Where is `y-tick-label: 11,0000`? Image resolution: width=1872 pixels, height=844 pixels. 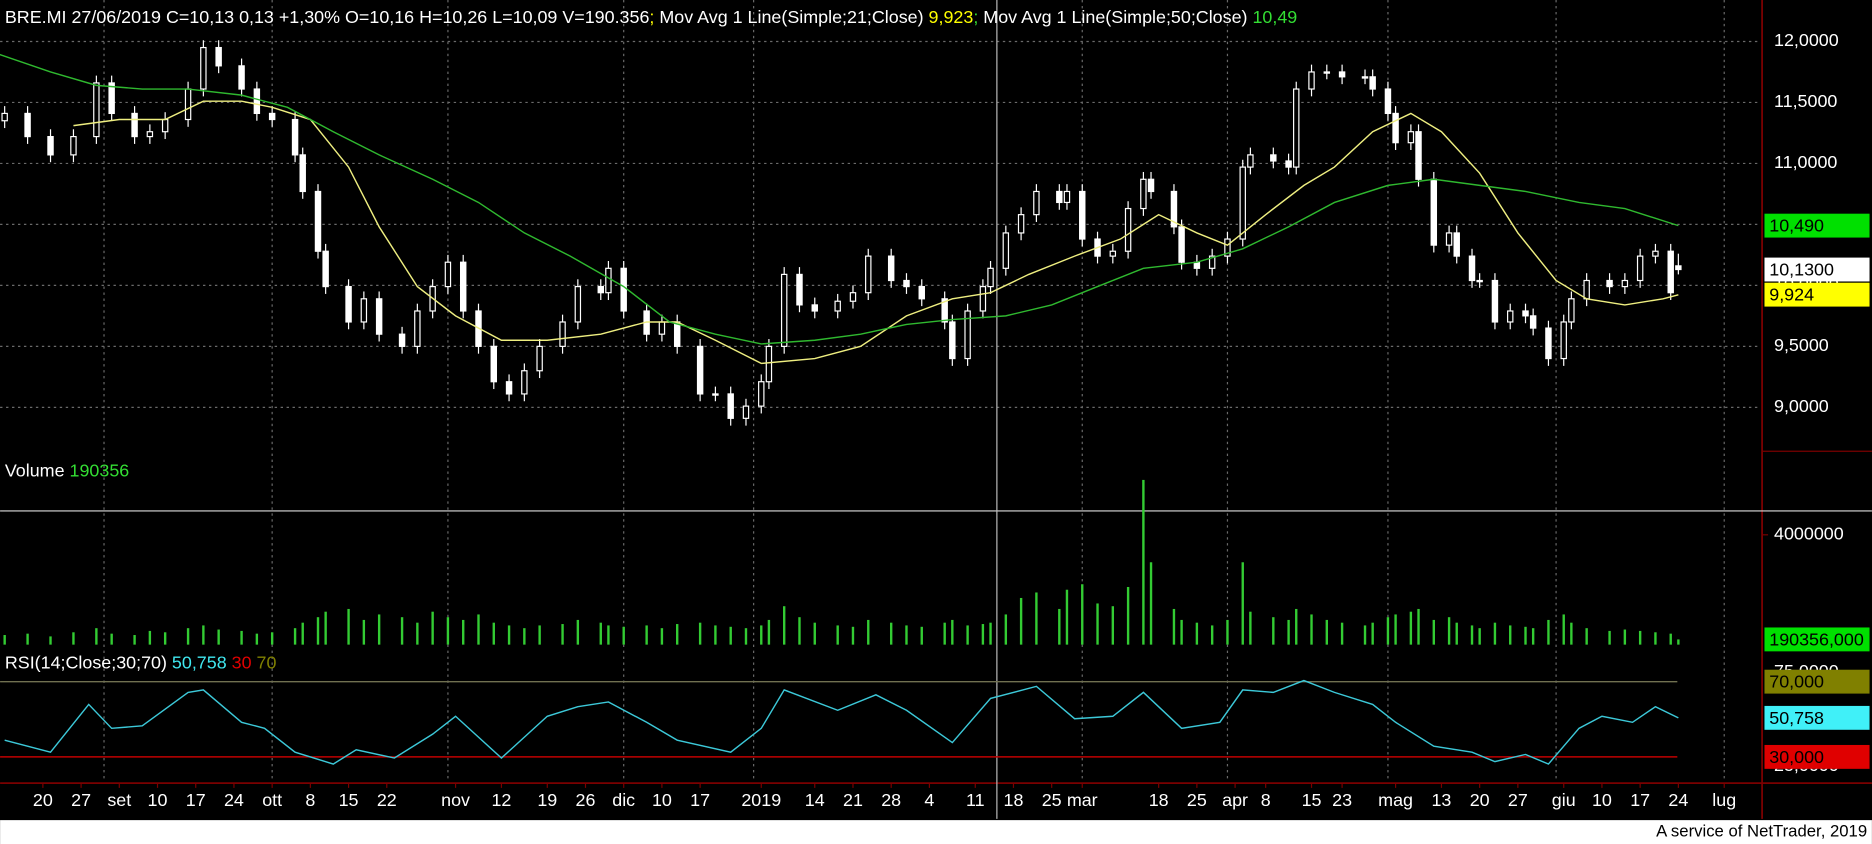
y-tick-label: 11,0000 is located at coordinates (1805, 162).